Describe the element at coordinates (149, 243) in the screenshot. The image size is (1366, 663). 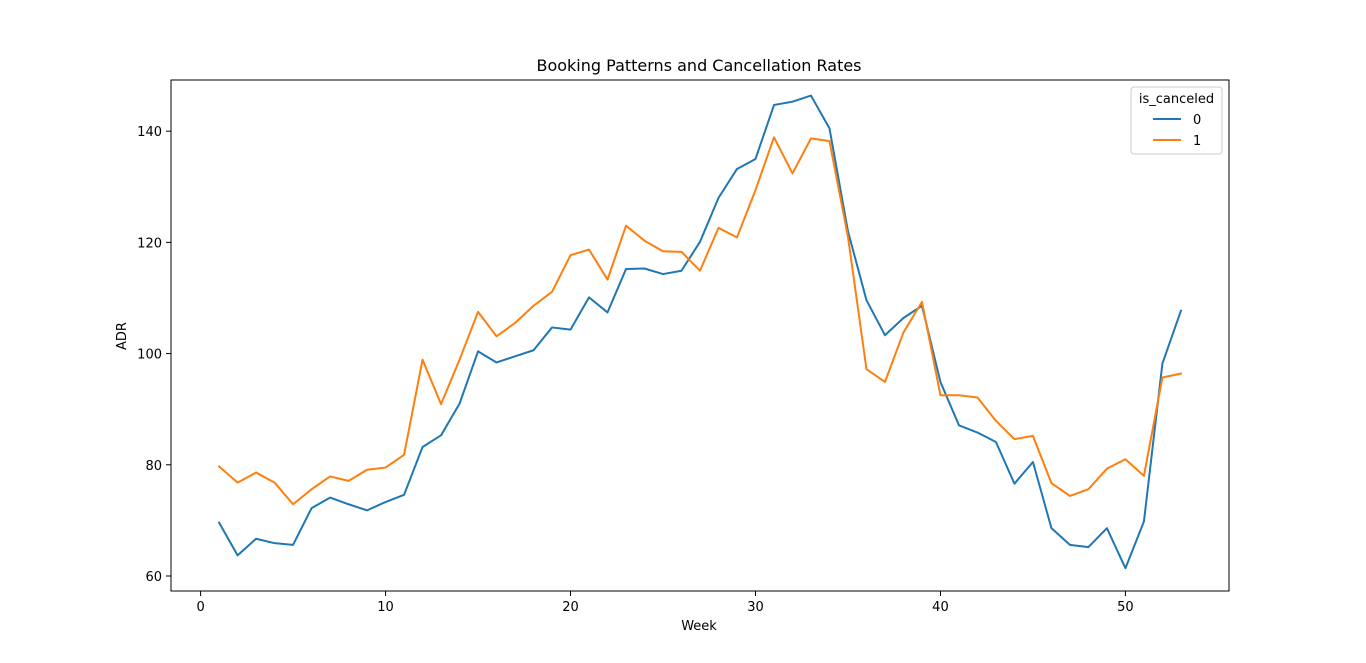
I see `y-tick-label: 120` at that location.